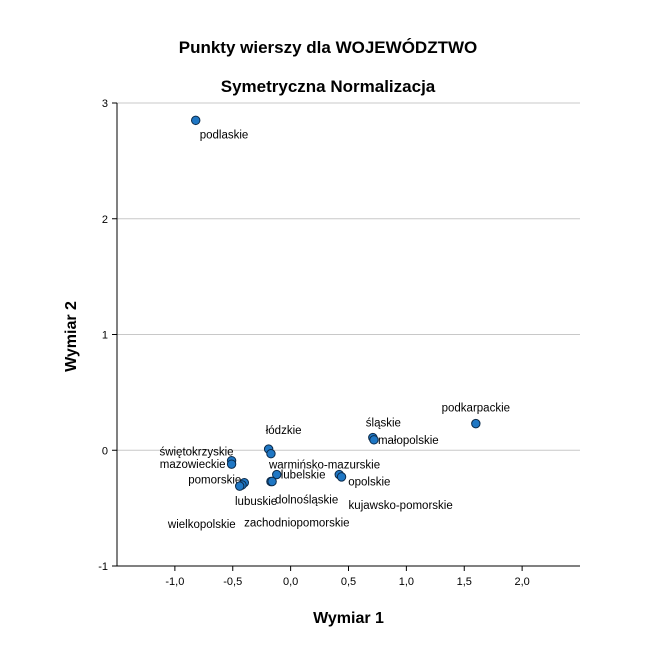  Describe the element at coordinates (328, 86) in the screenshot. I see `chart-subtitle: Symetryczna Normalizacja` at that location.